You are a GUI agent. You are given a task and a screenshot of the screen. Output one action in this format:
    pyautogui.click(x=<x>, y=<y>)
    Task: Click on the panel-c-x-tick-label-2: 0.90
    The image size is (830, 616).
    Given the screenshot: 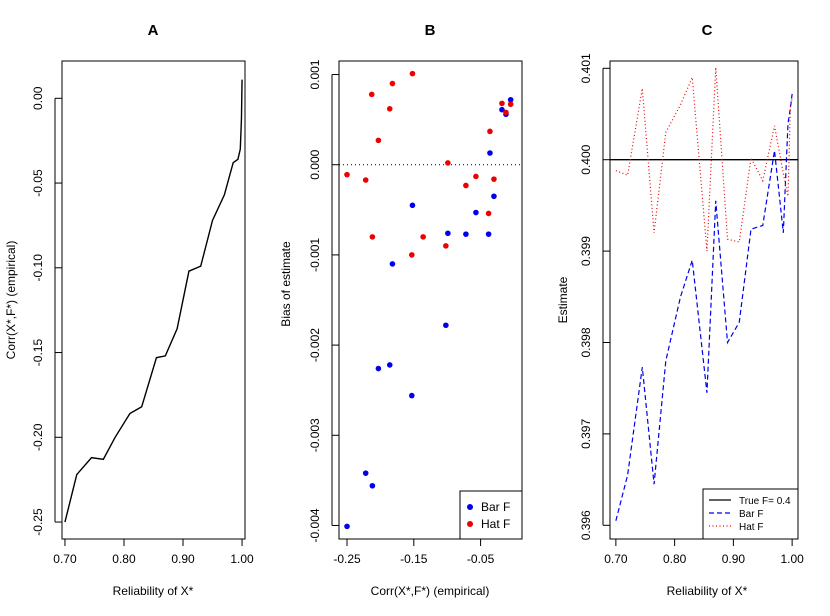 What is the action you would take?
    pyautogui.click(x=734, y=559)
    